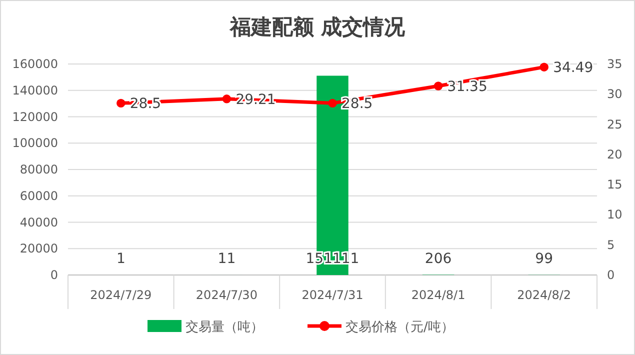 This screenshot has height=355, width=635. What do you see at coordinates (225, 327) in the screenshot?
I see `legend-label: 交易量（吨）` at bounding box center [225, 327].